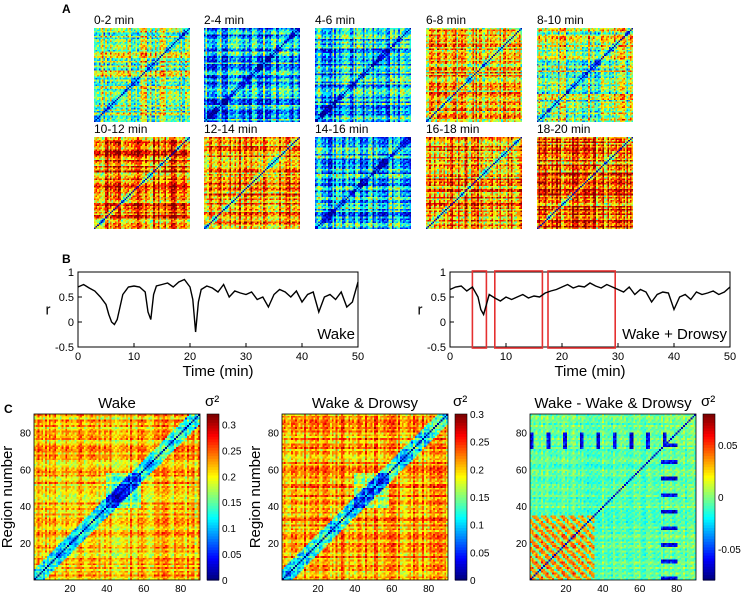 The width and height of the screenshot is (744, 594). Describe the element at coordinates (461, 497) in the screenshot. I see `colorbar-frame` at that location.